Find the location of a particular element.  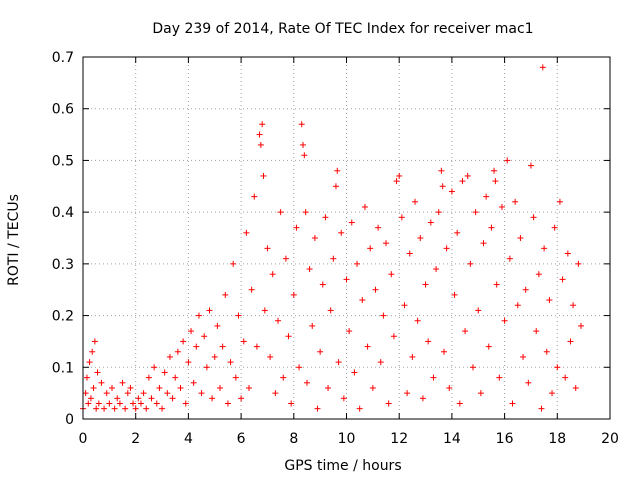

y-tick-label: 0 is located at coordinates (69, 420).